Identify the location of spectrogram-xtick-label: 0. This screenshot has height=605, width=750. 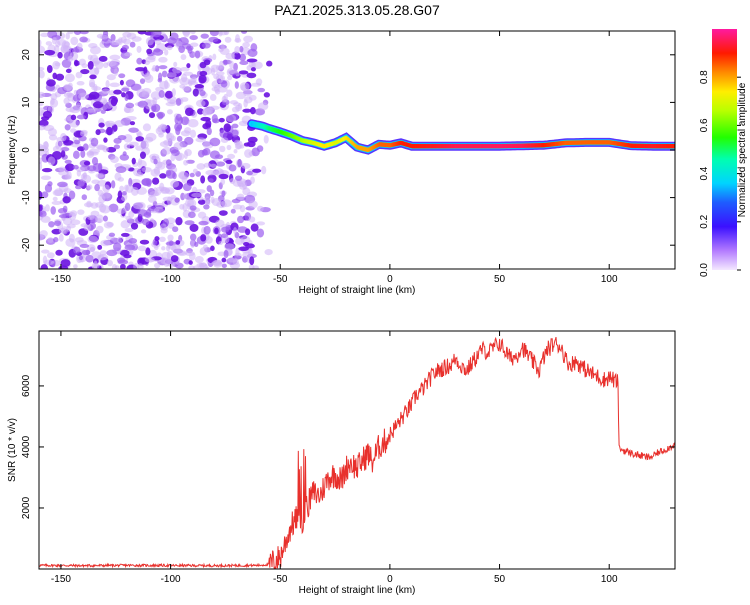
(390, 279).